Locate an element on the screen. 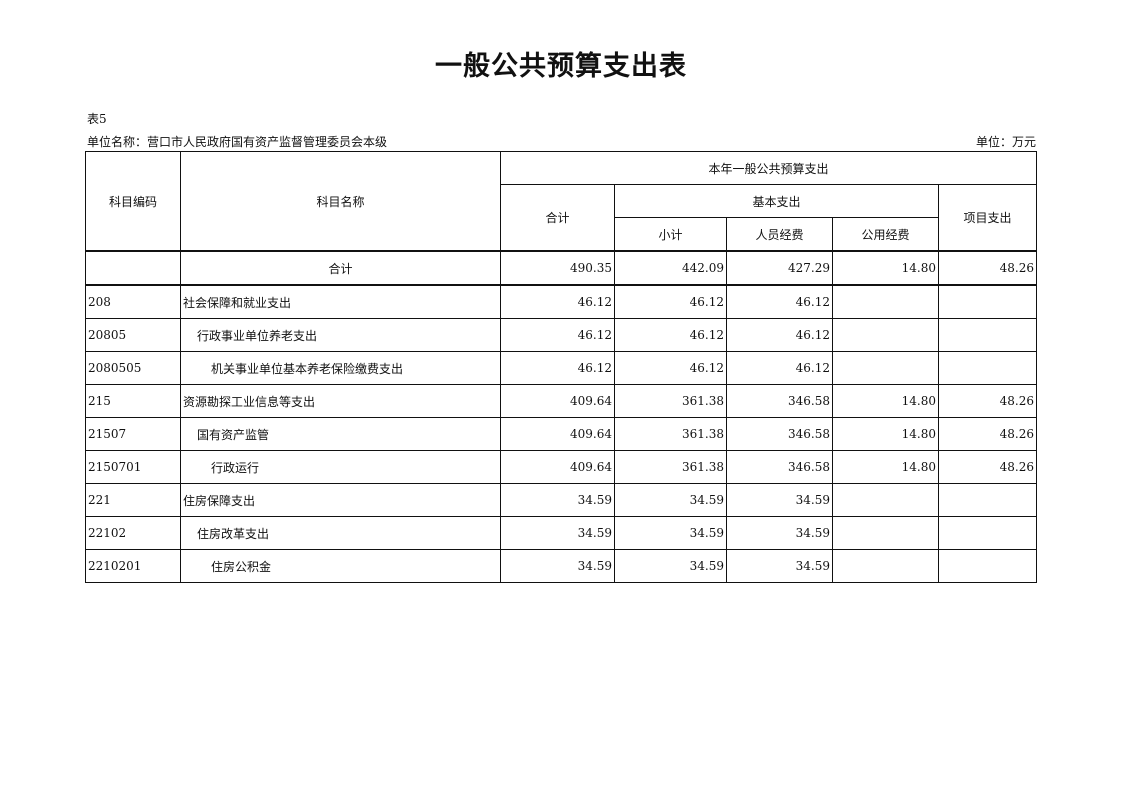  table-row: 2150701 行政运行 409.64 361.38 346.58 14.80 48.26 is located at coordinates (561, 467).